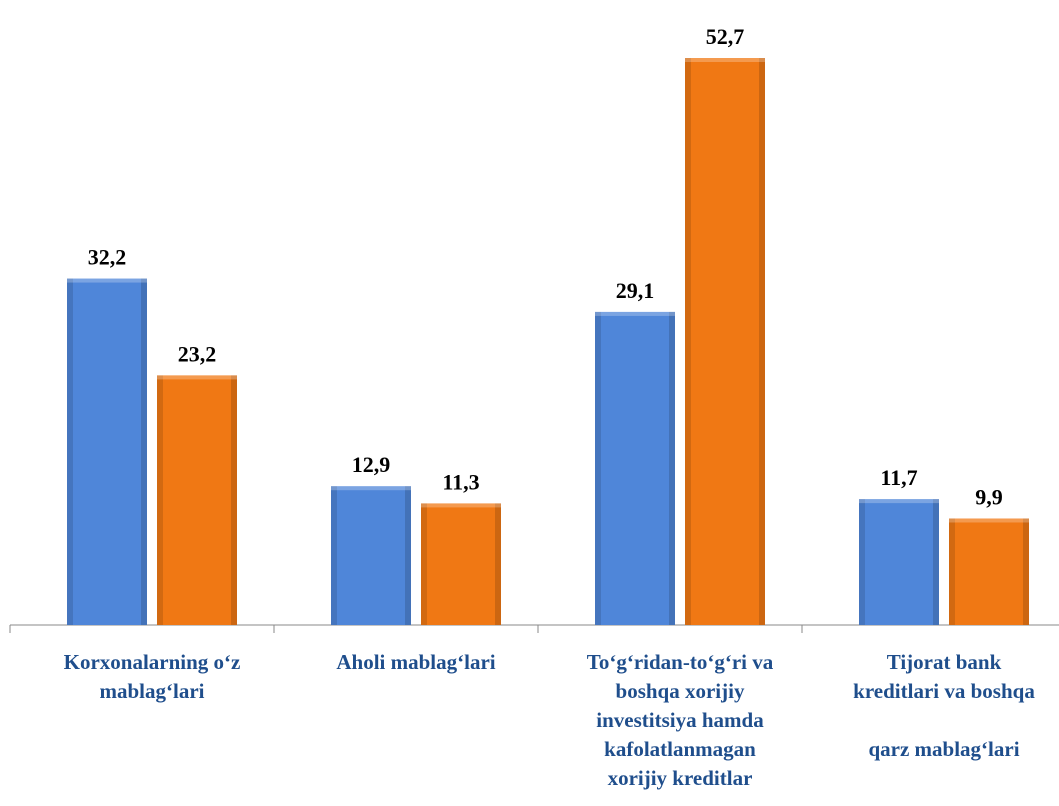 The height and width of the screenshot is (806, 1059). What do you see at coordinates (197, 353) in the screenshot?
I see `value-label: 23,2` at bounding box center [197, 353].